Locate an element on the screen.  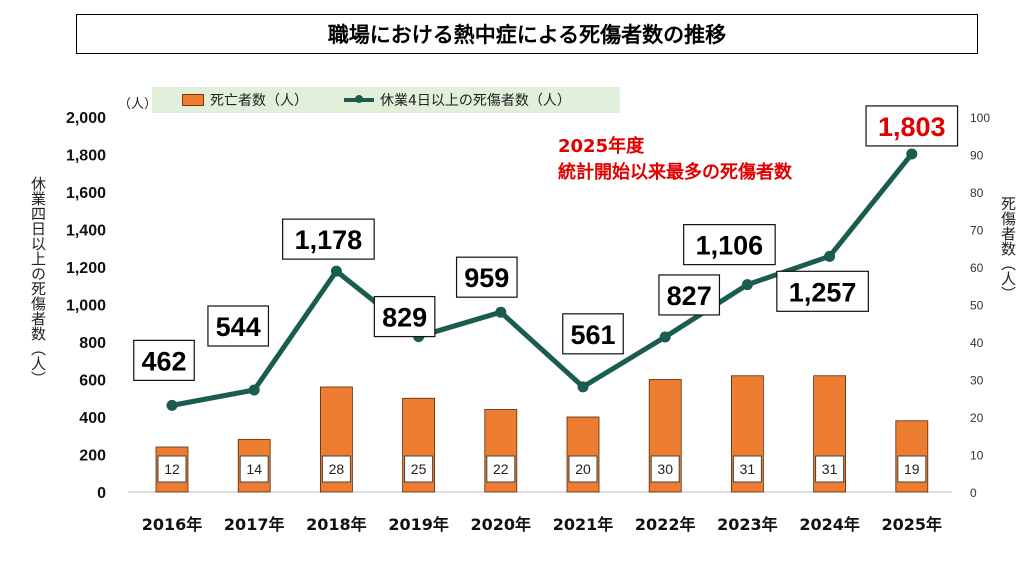
legend-bar-label: 死亡者数（人） is located at coordinates (259, 101).